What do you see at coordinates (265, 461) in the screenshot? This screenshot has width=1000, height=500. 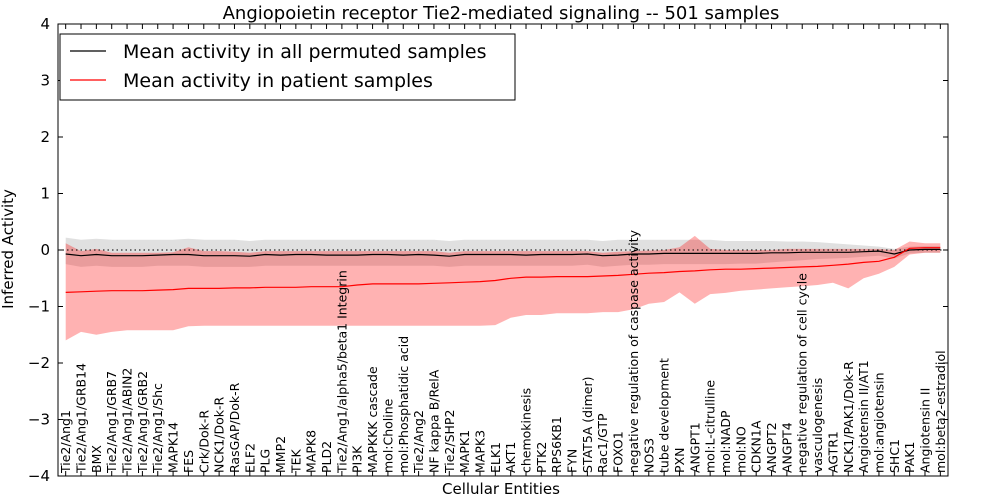 I see `x-tick-label: PLG` at bounding box center [265, 461].